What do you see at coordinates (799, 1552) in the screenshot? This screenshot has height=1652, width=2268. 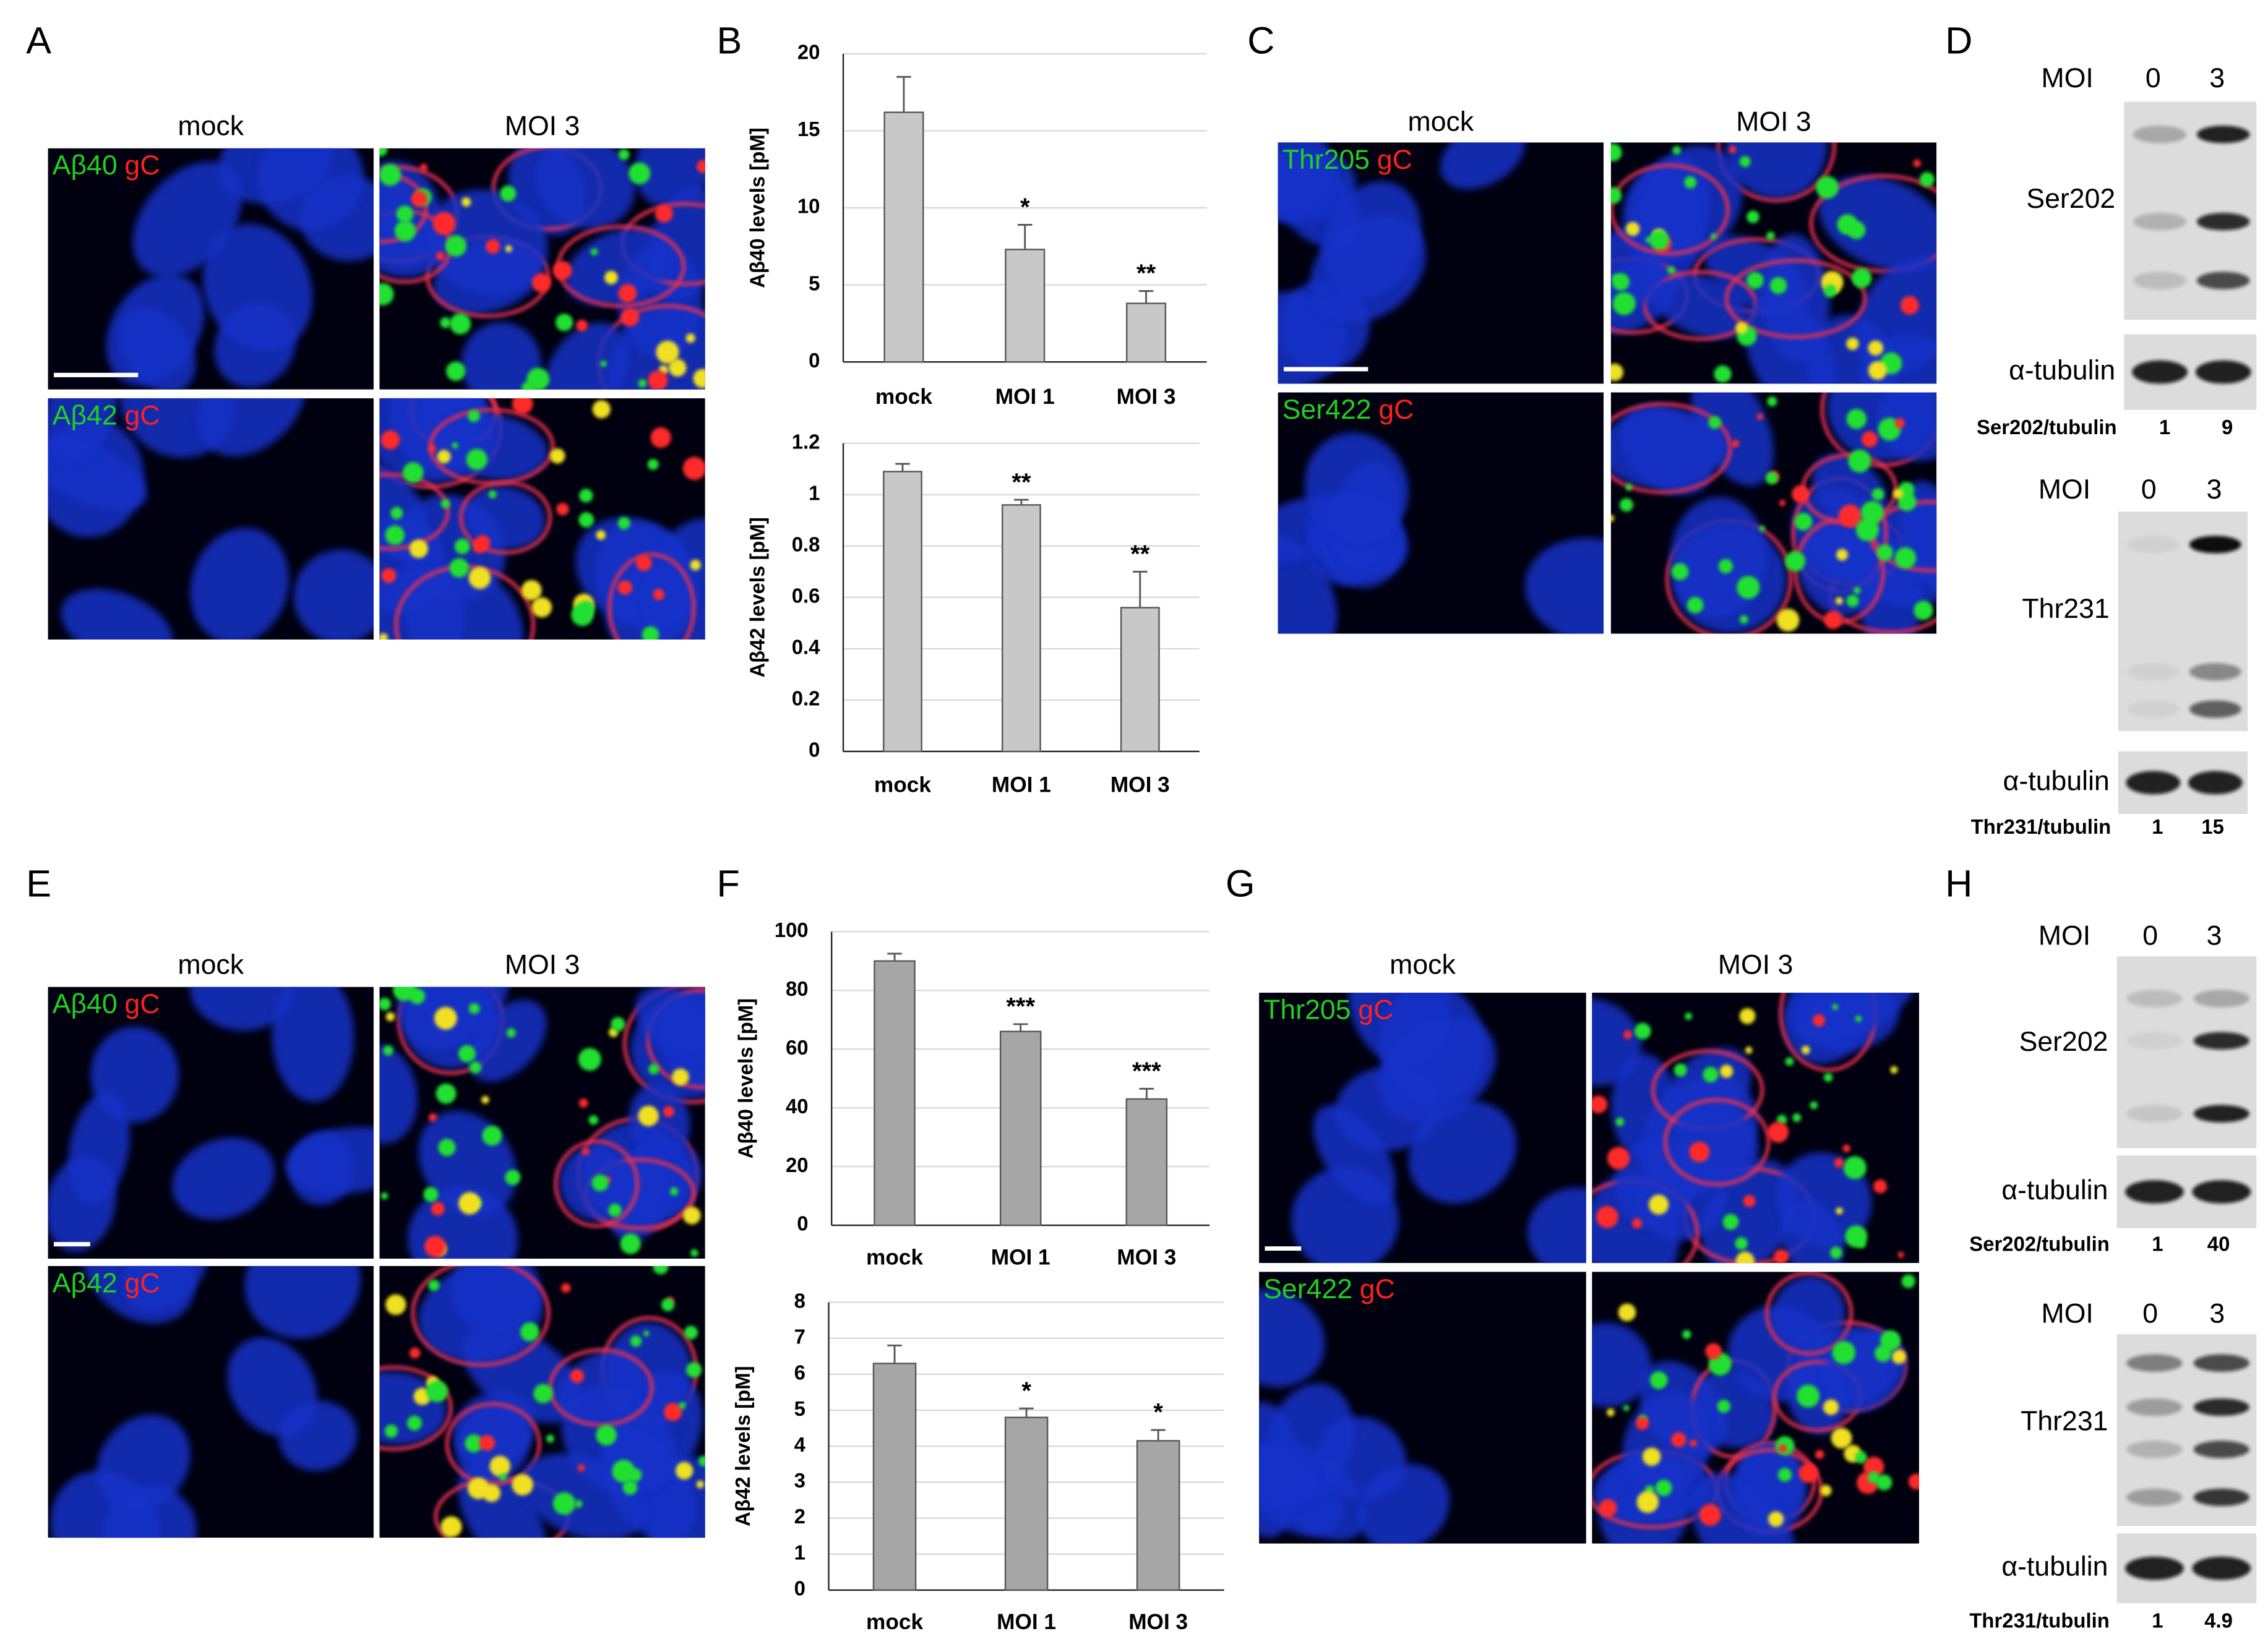 I see `y-tick-label: 1` at bounding box center [799, 1552].